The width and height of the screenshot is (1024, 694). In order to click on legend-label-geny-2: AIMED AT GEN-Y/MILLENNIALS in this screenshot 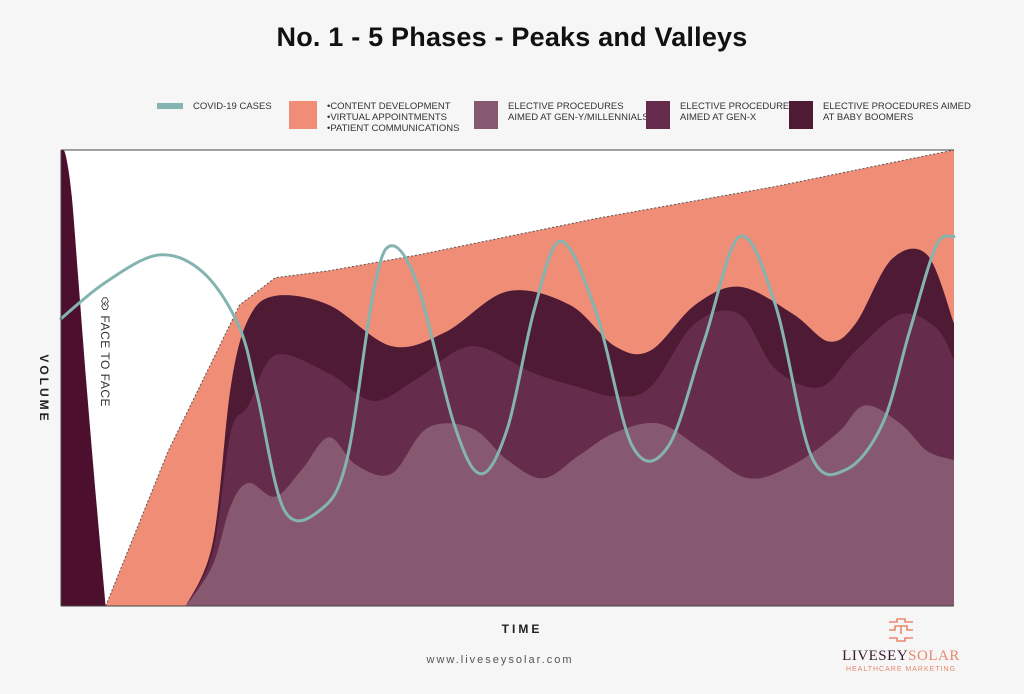, I will do `click(578, 117)`.